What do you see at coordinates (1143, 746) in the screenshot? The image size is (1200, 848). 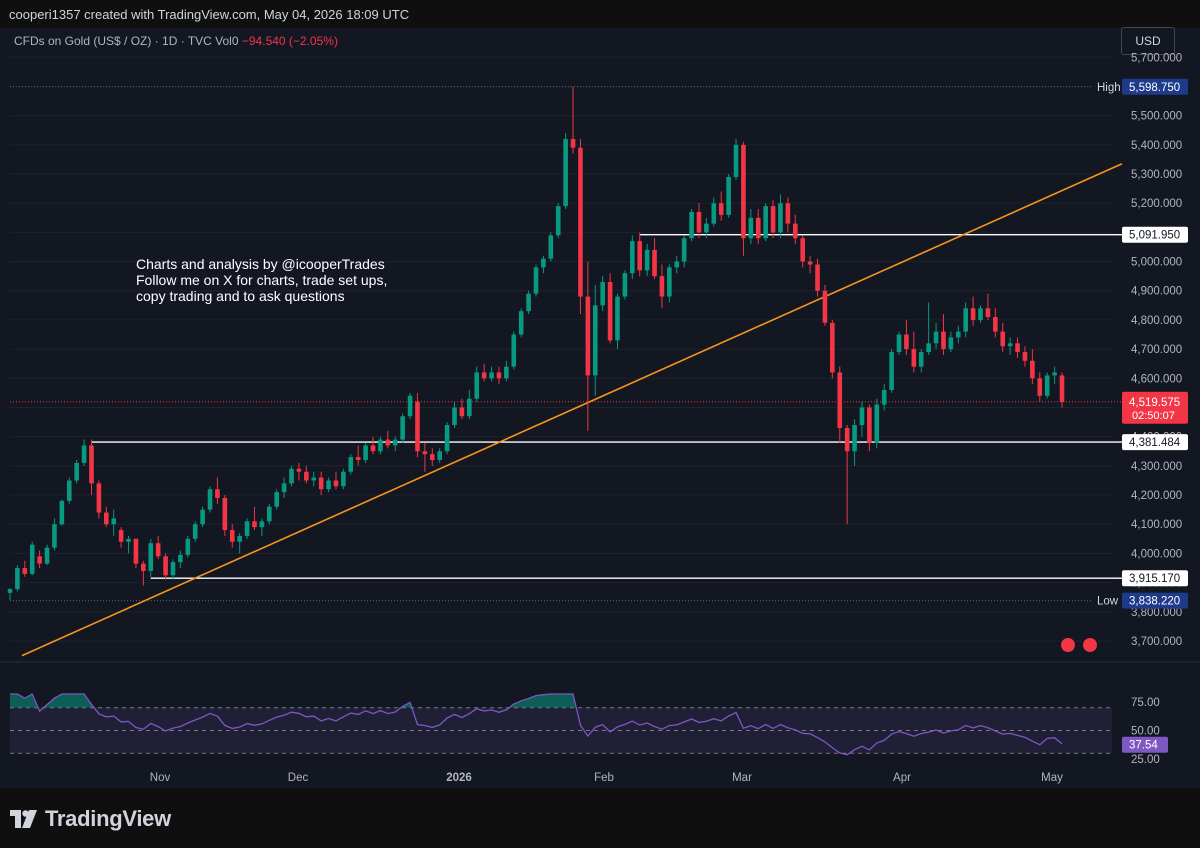 I see `rsi-last-value: 37.54` at bounding box center [1143, 746].